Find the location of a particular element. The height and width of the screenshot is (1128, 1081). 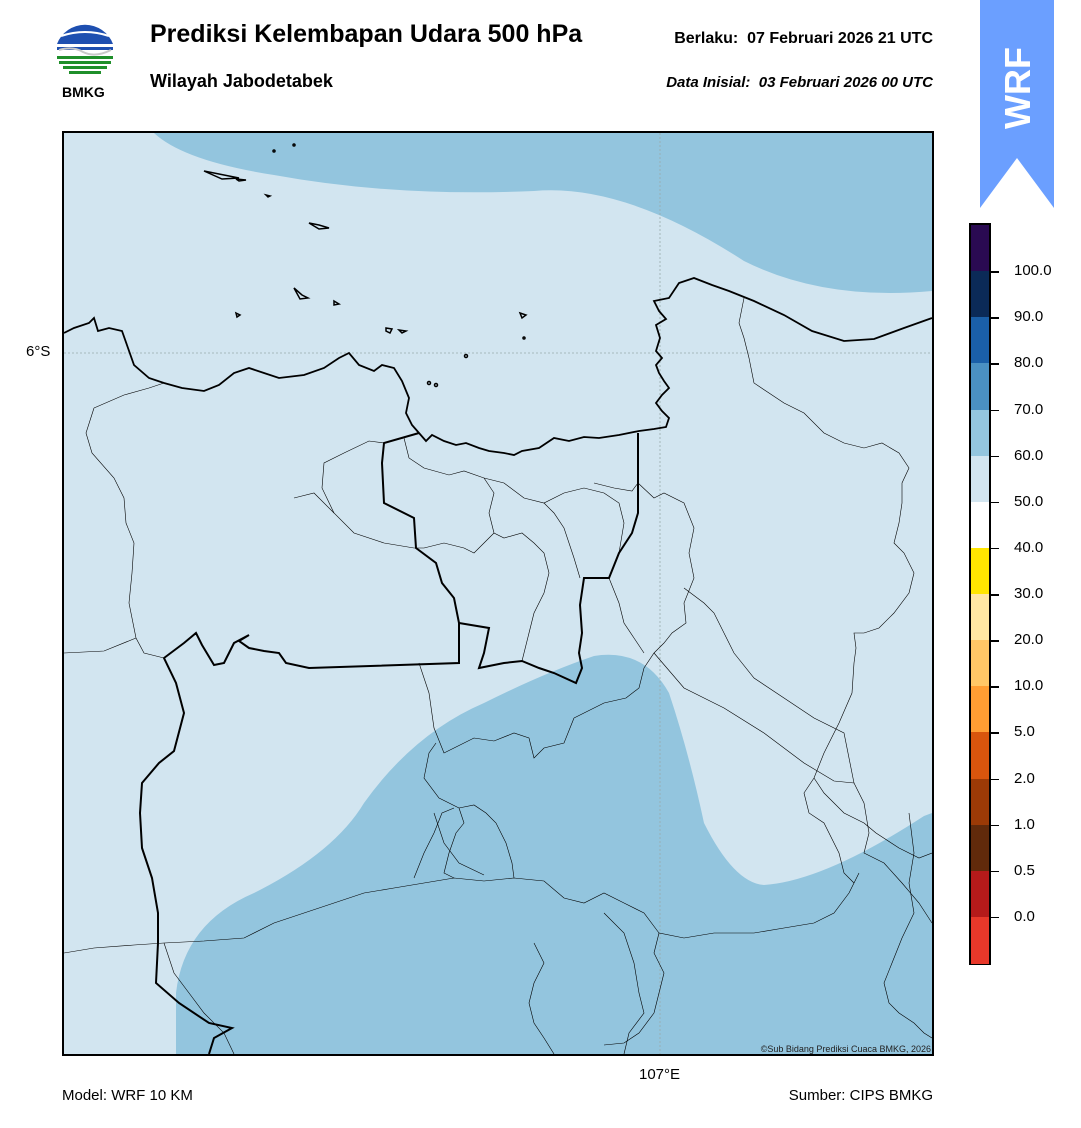

colorbar-tick-label: 1.0 is located at coordinates (1024, 824).